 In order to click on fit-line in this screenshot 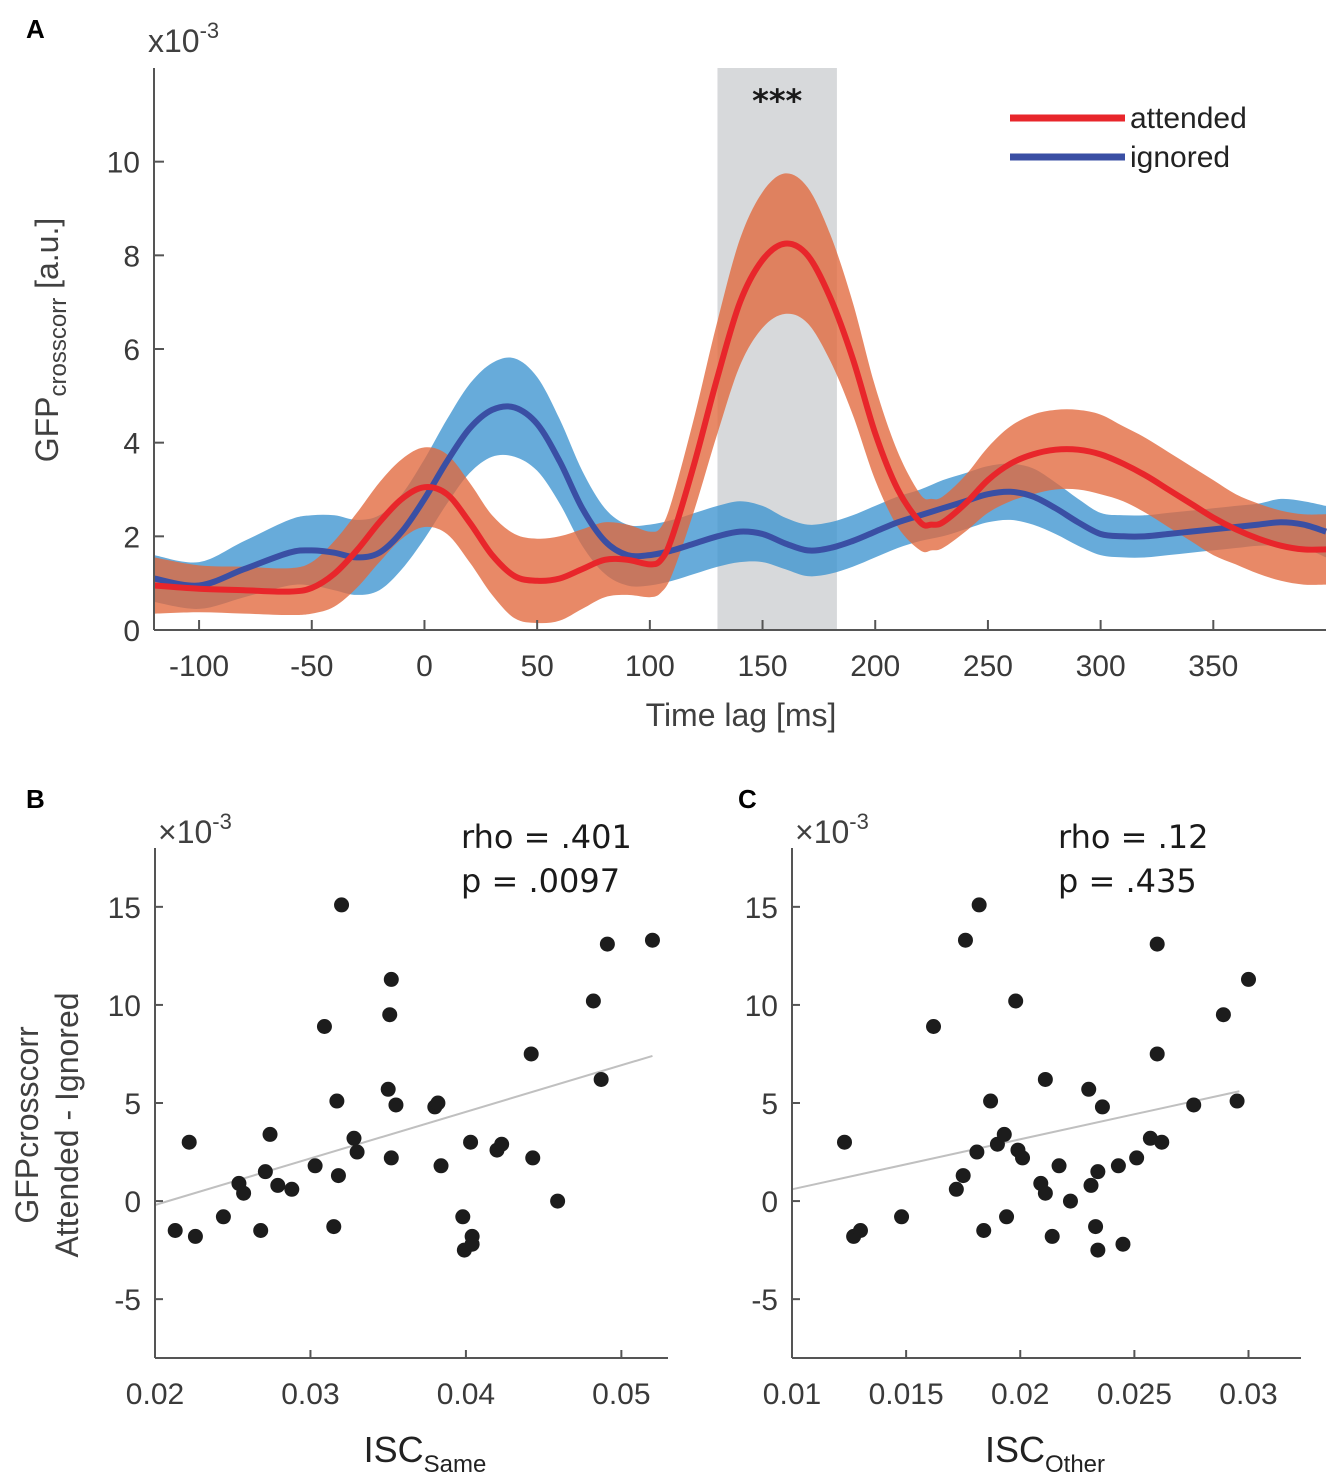, I will do `click(1015, 1140)`.